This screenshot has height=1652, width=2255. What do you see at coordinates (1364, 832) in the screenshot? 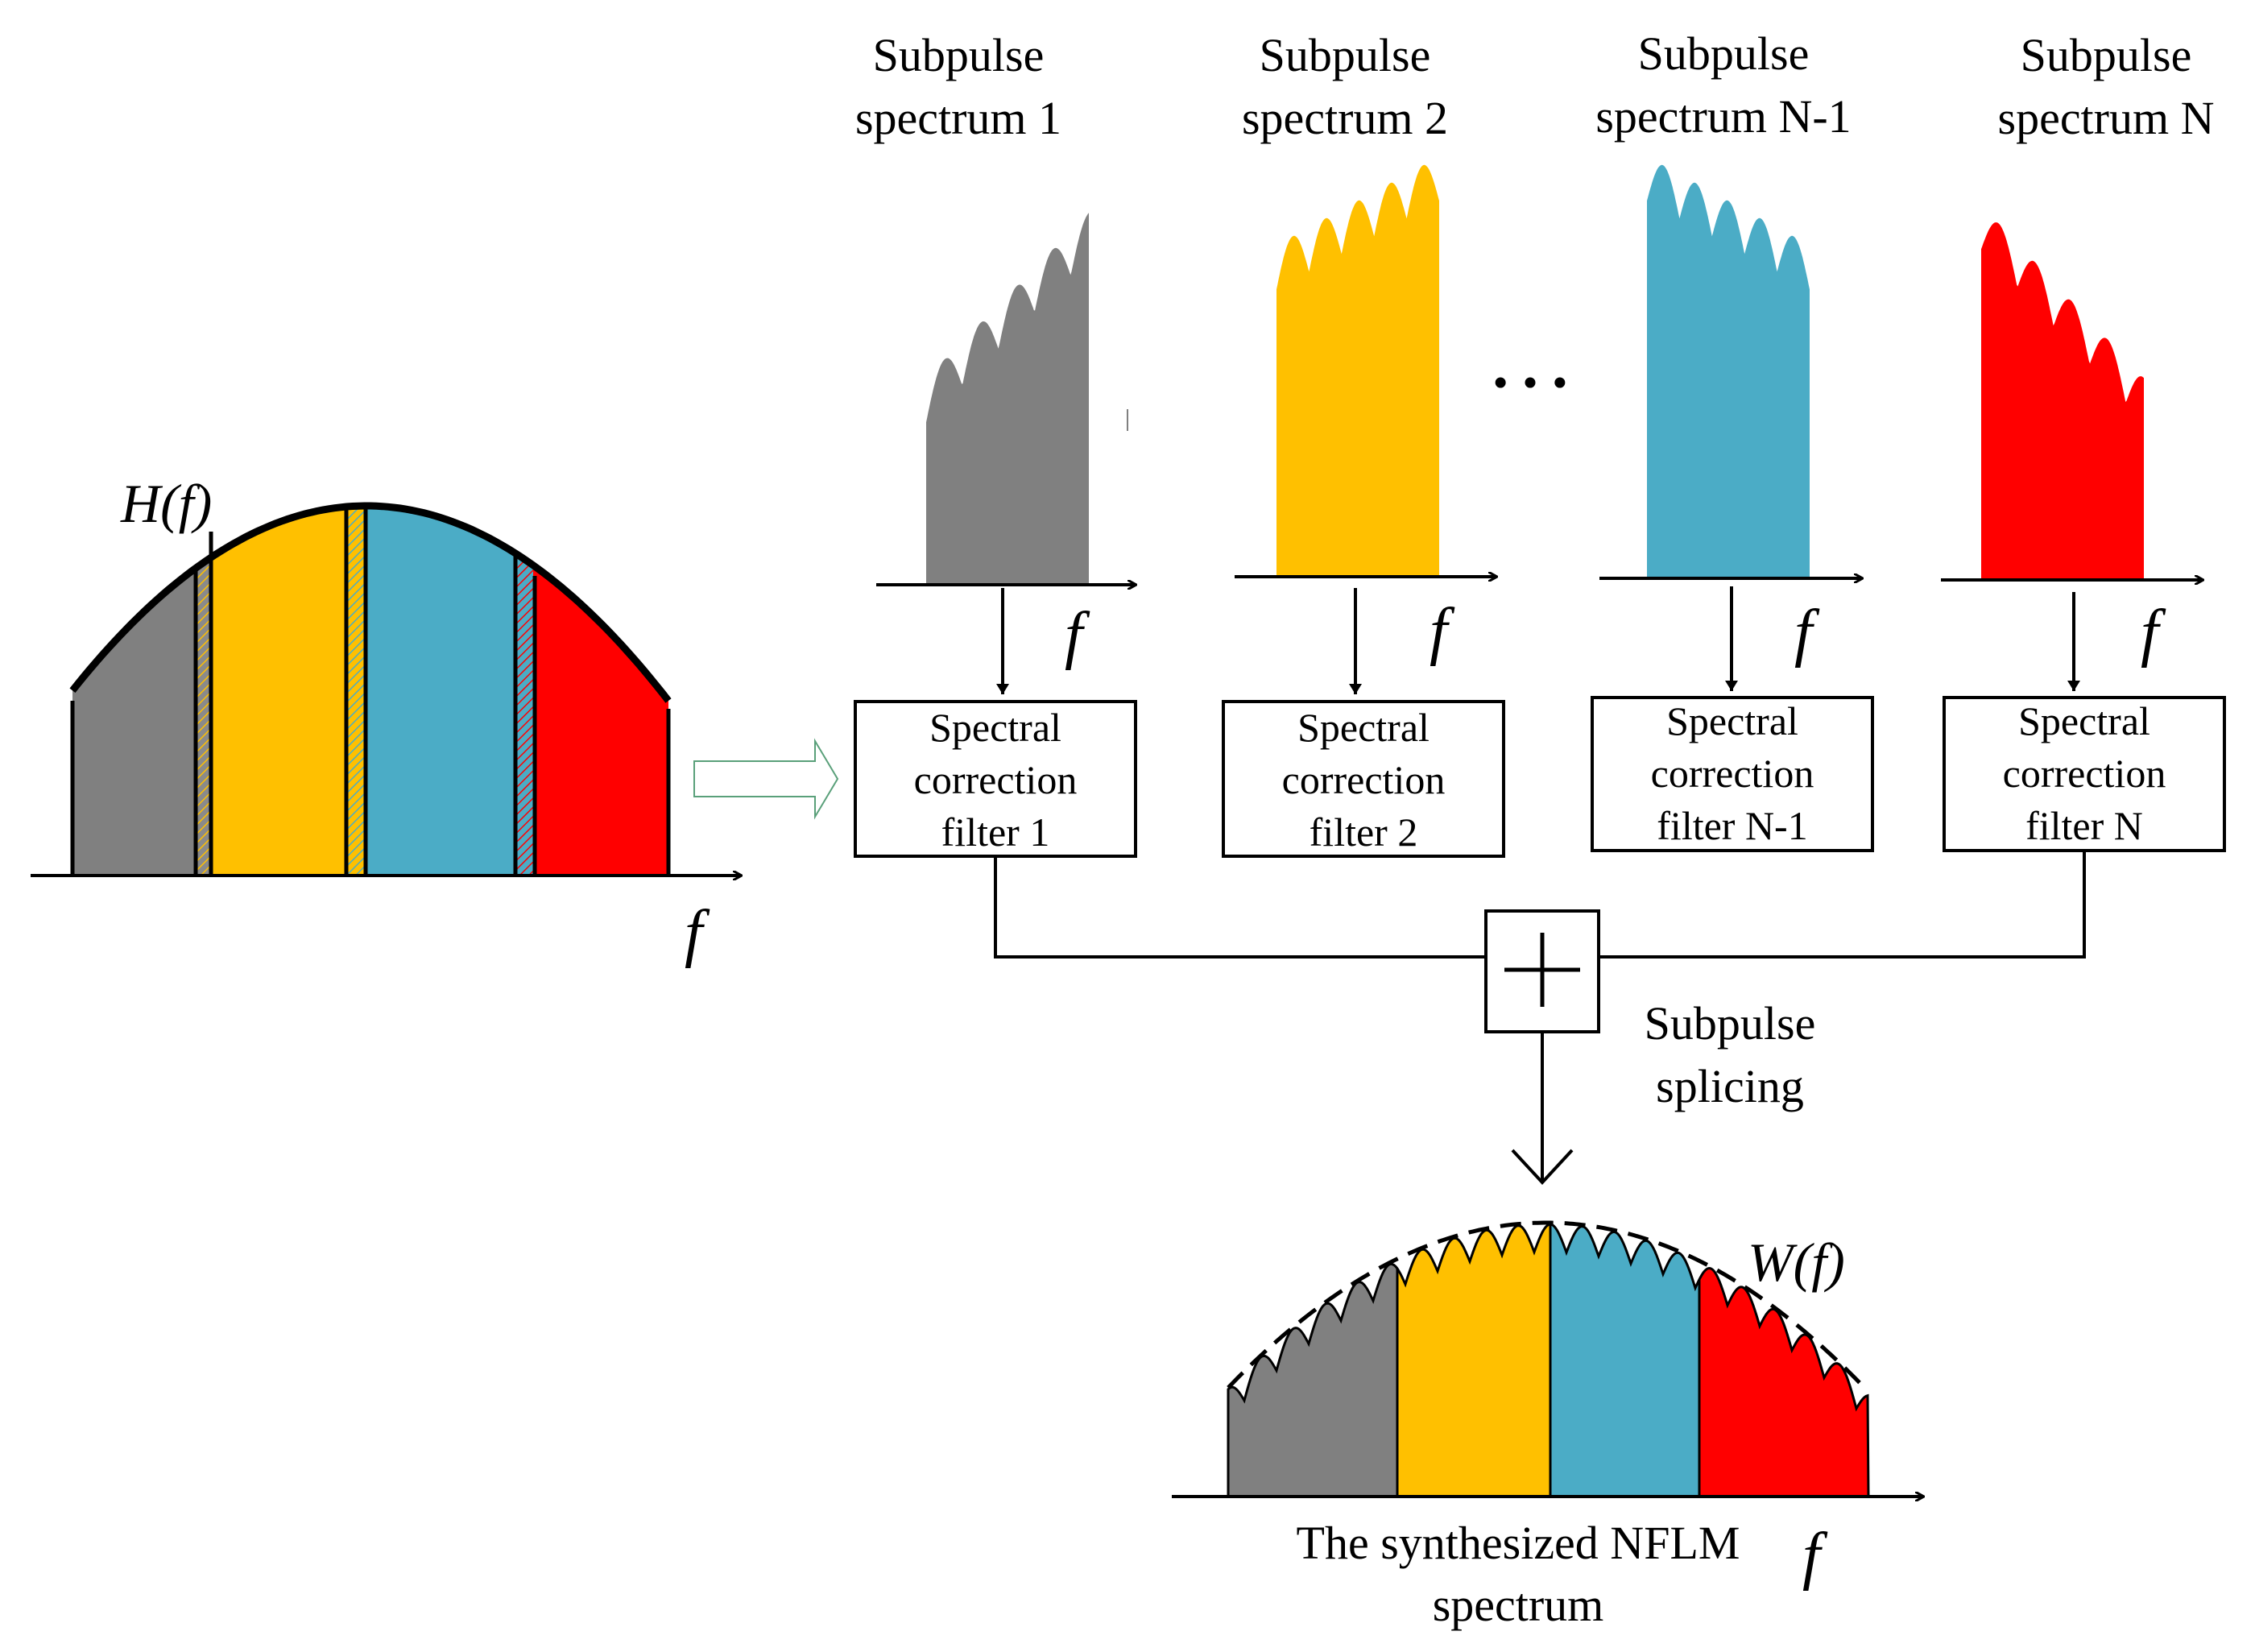
I see `filter-2-line3: filter 2` at bounding box center [1364, 832].